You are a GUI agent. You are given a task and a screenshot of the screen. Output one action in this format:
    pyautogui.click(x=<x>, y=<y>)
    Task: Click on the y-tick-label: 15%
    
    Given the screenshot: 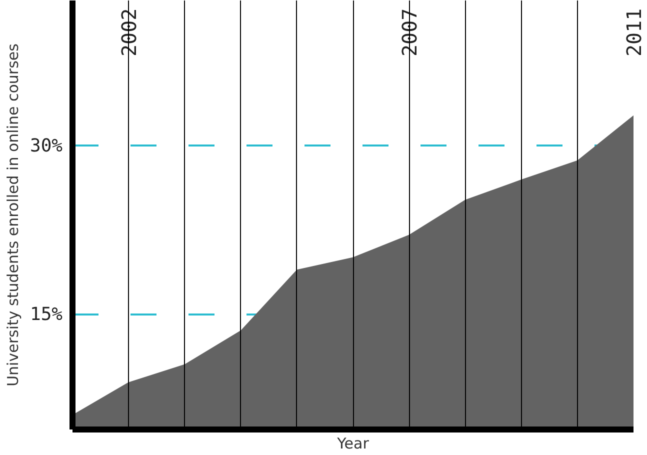 What is the action you would take?
    pyautogui.click(x=46, y=315)
    